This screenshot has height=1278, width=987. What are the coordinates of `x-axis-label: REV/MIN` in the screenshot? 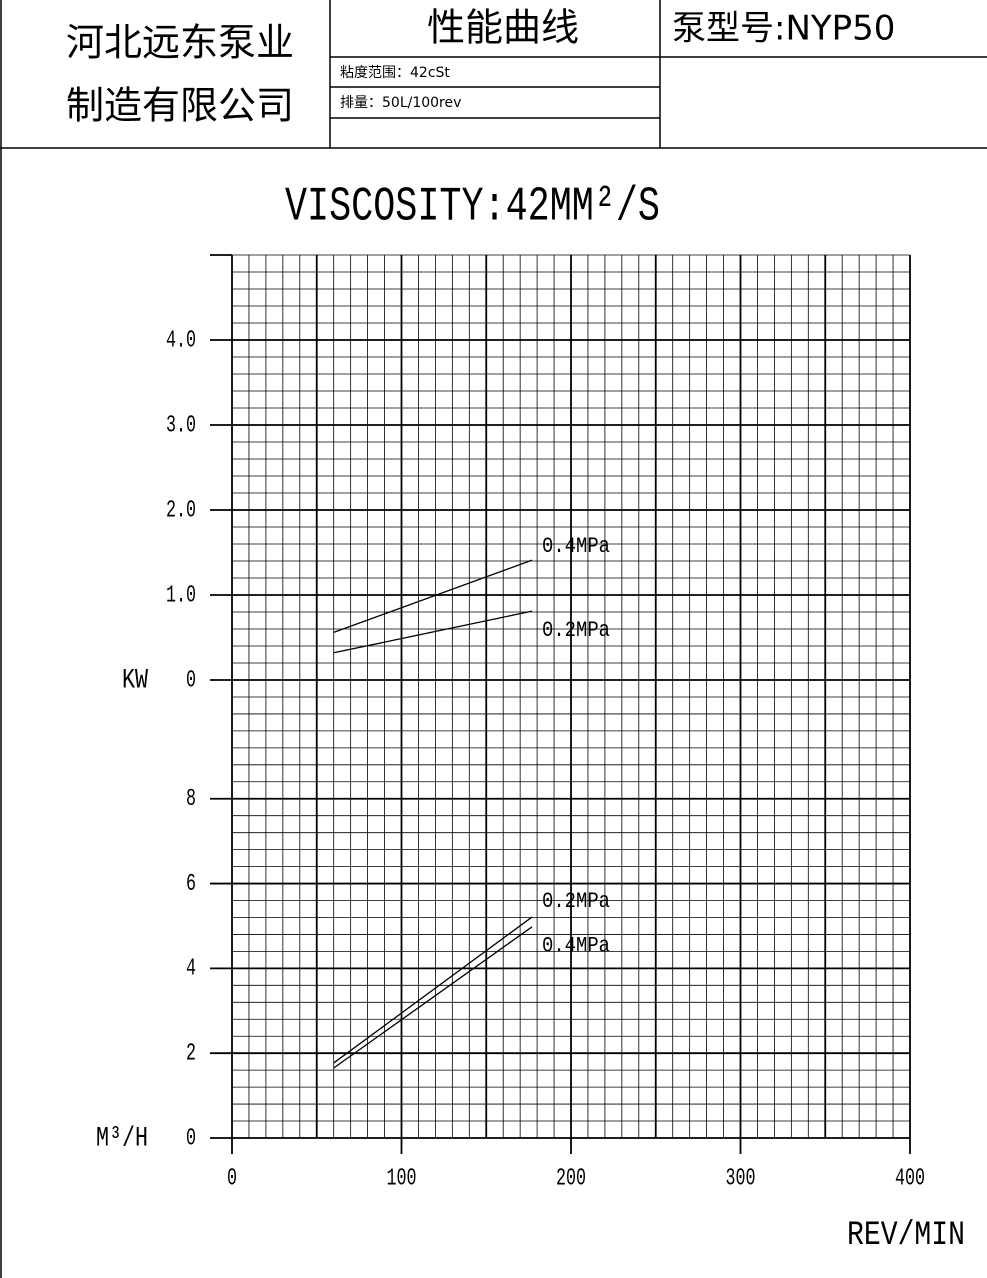 It's located at (906, 1236).